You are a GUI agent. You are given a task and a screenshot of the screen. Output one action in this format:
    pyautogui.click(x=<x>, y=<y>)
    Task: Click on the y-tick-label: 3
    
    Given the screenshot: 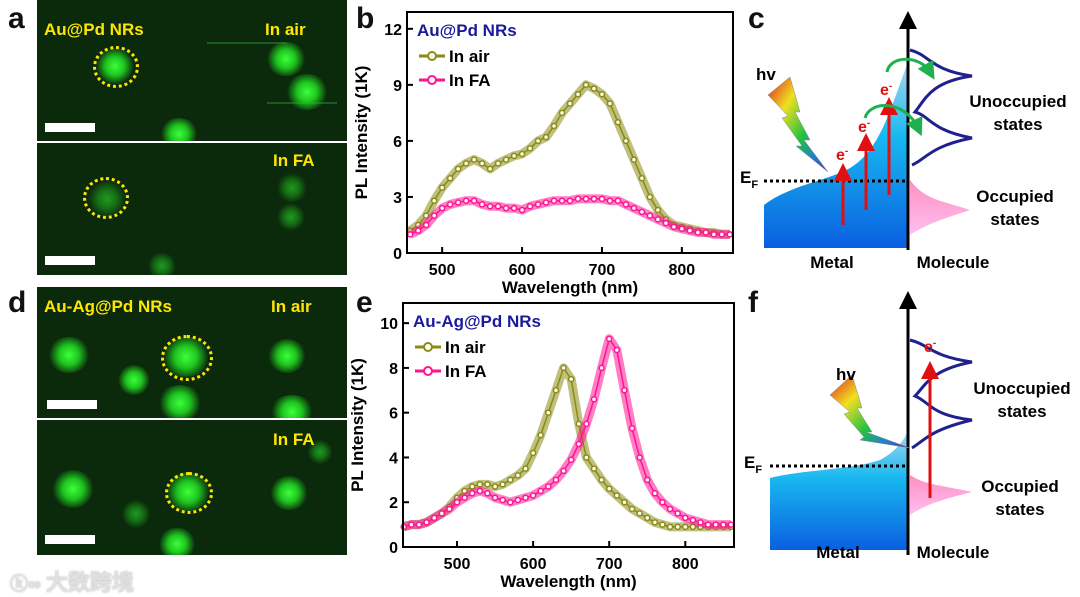 What is the action you would take?
    pyautogui.click(x=397, y=198)
    